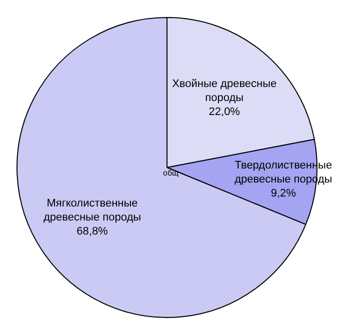  What do you see at coordinates (92, 232) in the screenshot?
I see `data-label: 68,8%` at bounding box center [92, 232].